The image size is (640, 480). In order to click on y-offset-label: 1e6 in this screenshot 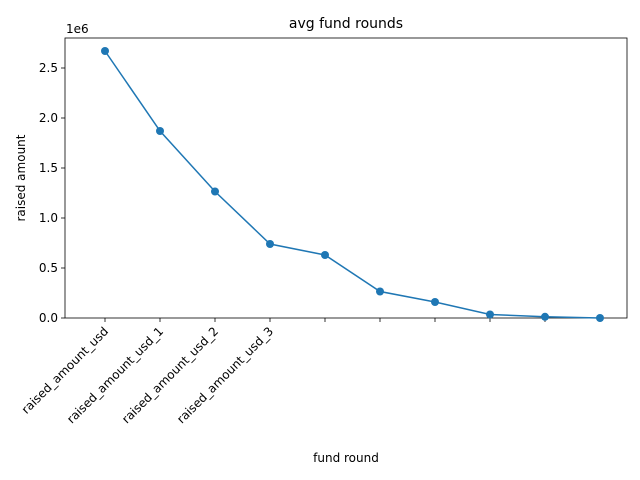, I will do `click(77, 29)`.